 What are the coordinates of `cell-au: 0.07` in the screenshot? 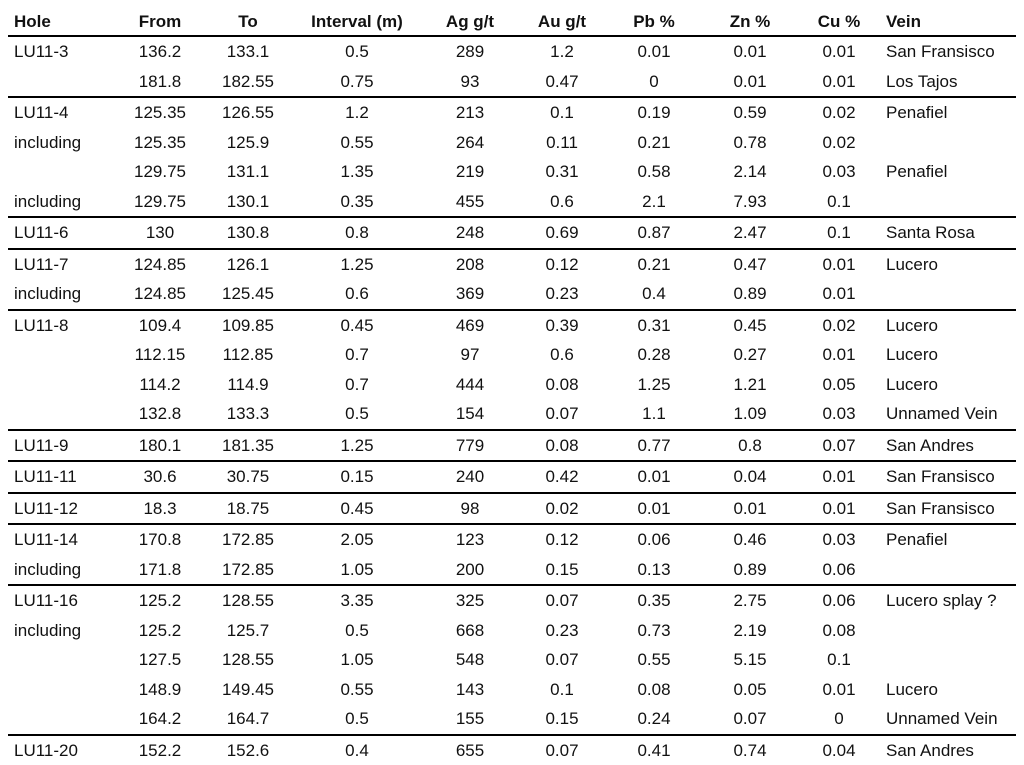 It's located at (562, 414).